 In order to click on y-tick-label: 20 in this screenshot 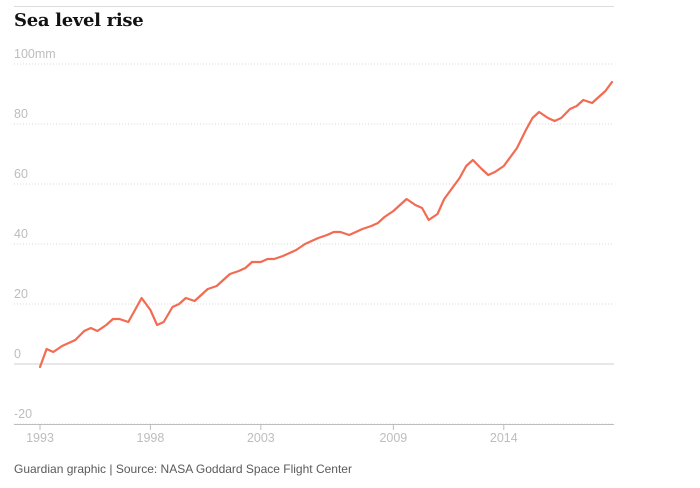, I will do `click(21, 294)`.